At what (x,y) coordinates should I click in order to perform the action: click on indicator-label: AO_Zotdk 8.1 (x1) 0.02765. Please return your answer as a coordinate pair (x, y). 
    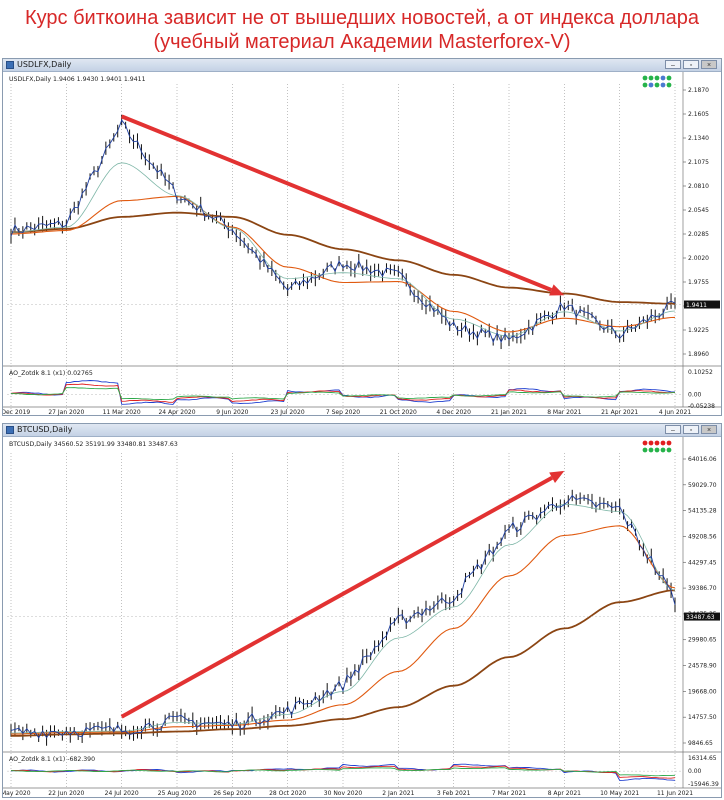
    Looking at the image, I should click on (51, 373).